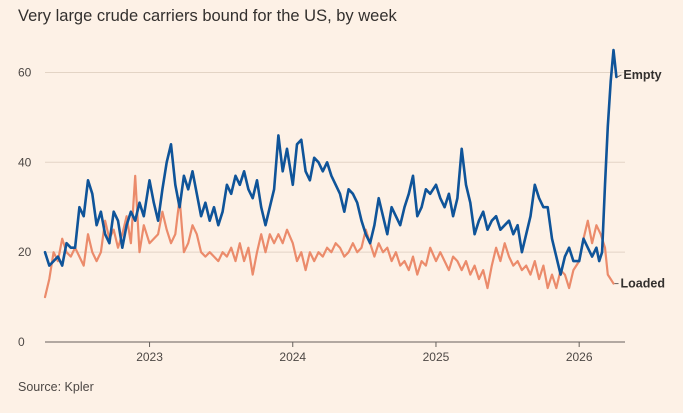  I want to click on series-leader-empty, so click(619, 76).